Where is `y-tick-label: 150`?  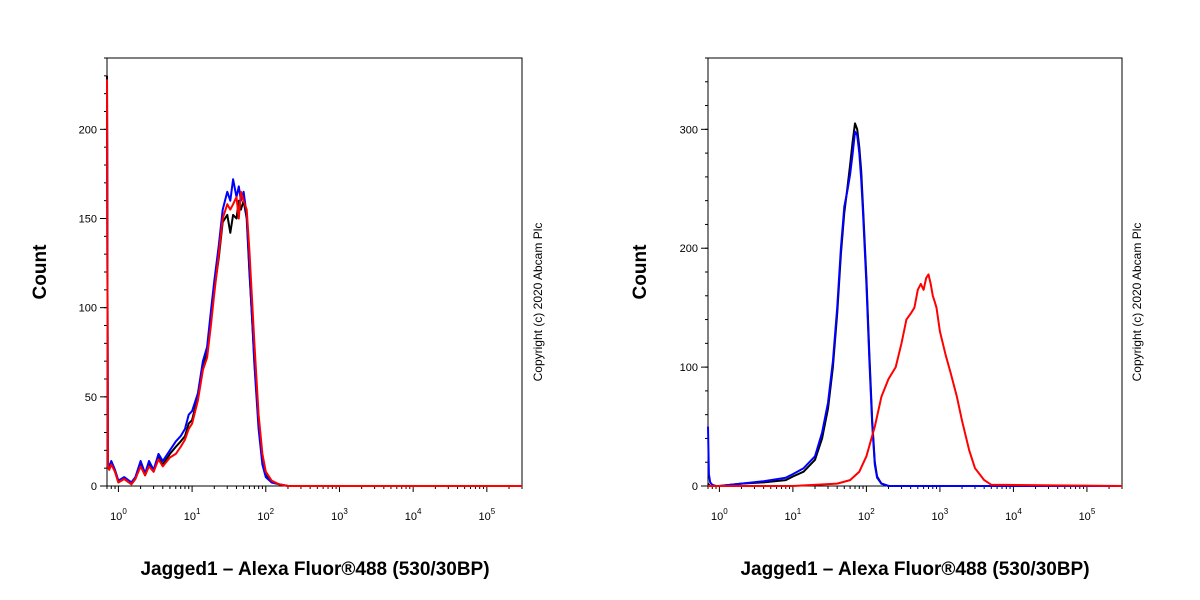
y-tick-label: 150 is located at coordinates (88, 220).